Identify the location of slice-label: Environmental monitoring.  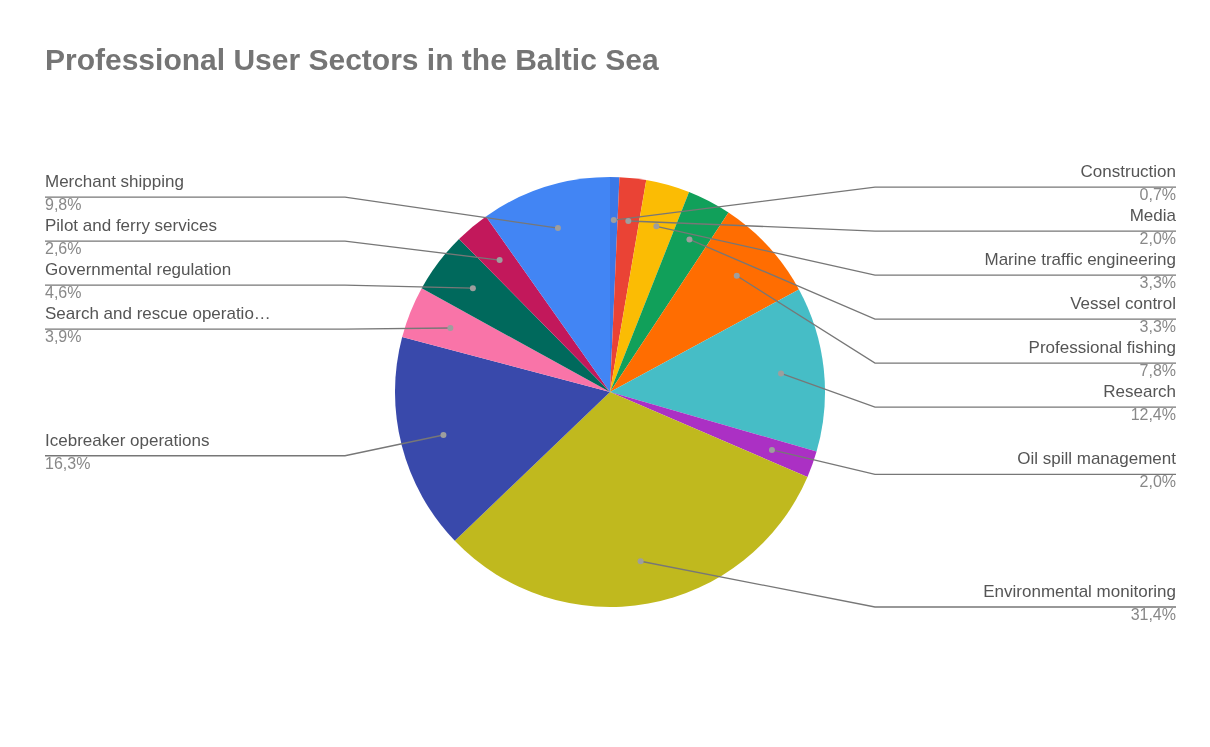
(1079, 591).